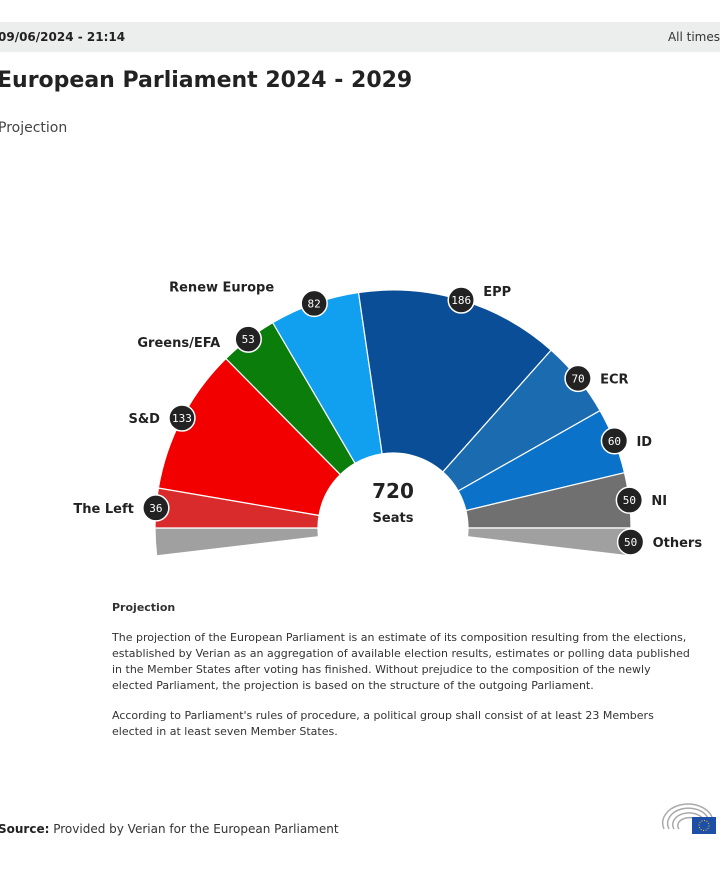  What do you see at coordinates (393, 518) in the screenshot?
I see `total-seats-label: Seats` at bounding box center [393, 518].